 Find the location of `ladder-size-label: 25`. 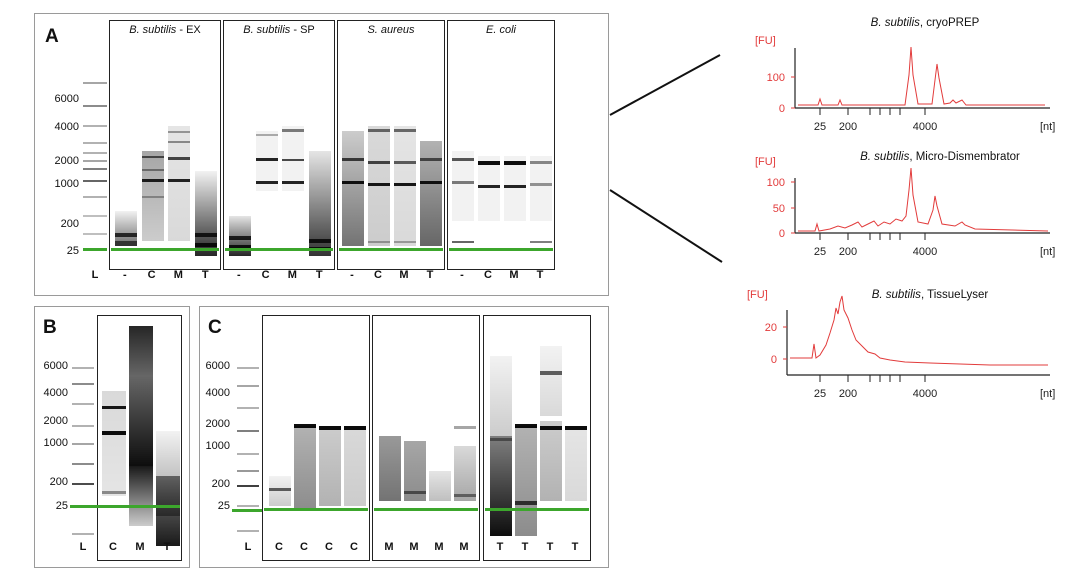

ladder-size-label: 25 is located at coordinates (61, 506).